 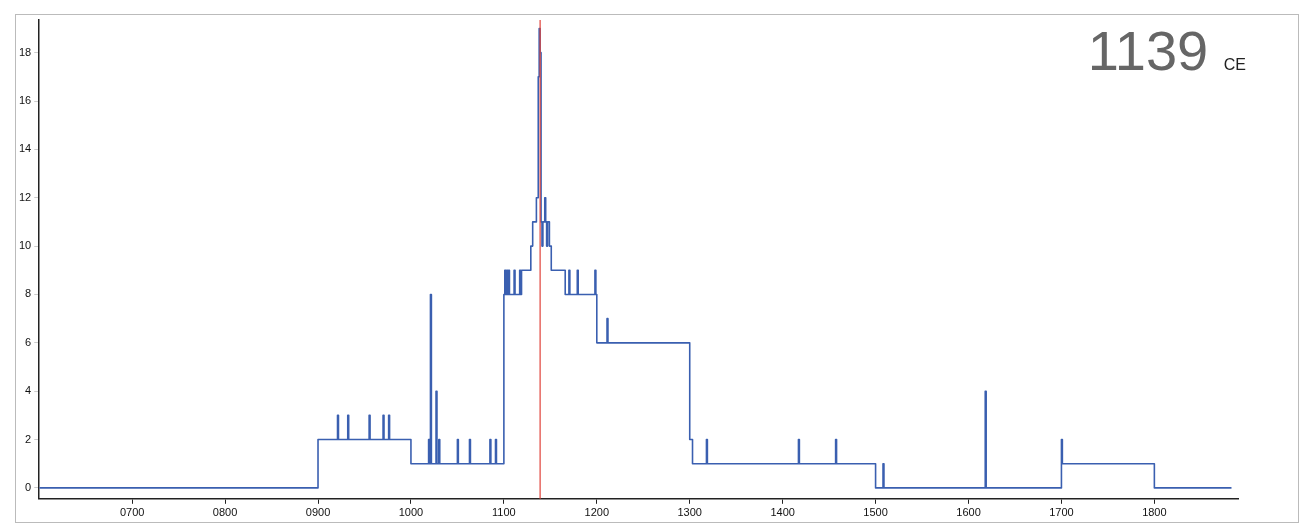 I want to click on y-tick-label: 0, so click(x=28, y=486).